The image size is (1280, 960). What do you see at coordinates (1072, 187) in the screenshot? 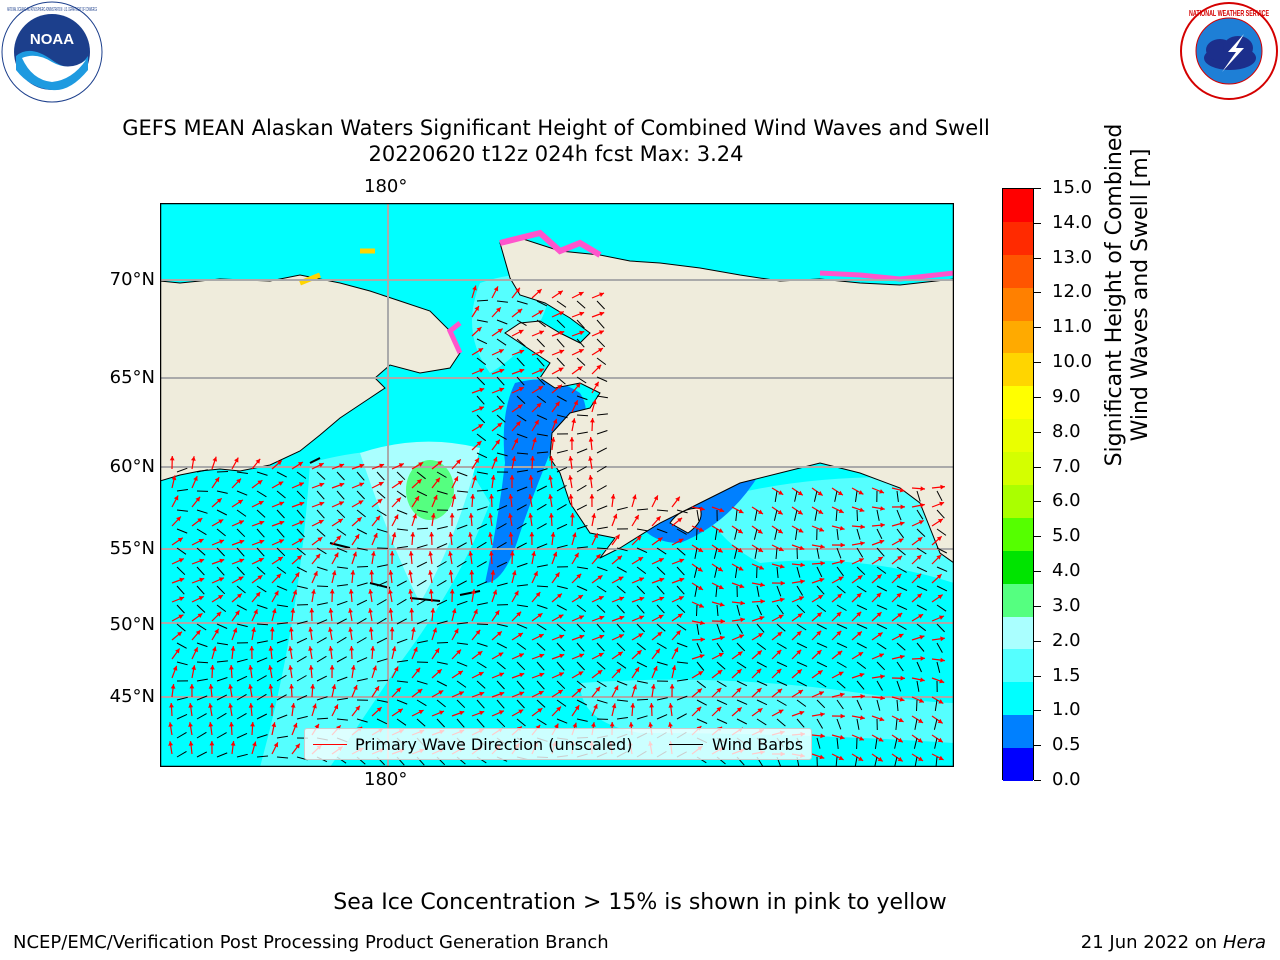
I see `colorbar-tick-label: 15.0` at bounding box center [1072, 187].